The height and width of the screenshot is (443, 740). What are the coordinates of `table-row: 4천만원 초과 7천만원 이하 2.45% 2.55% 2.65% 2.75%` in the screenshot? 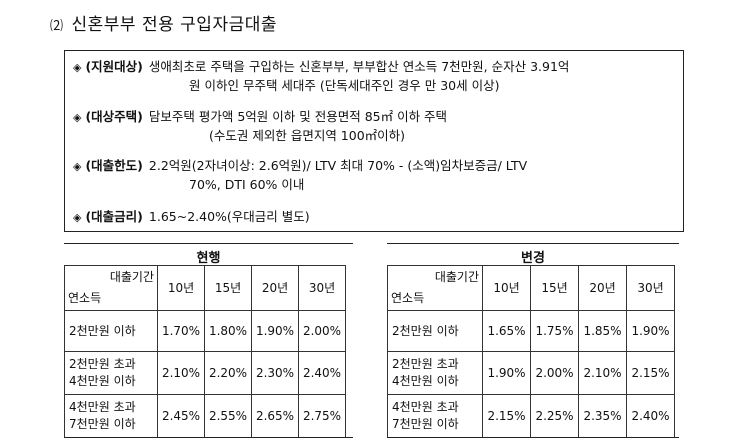 It's located at (205, 416).